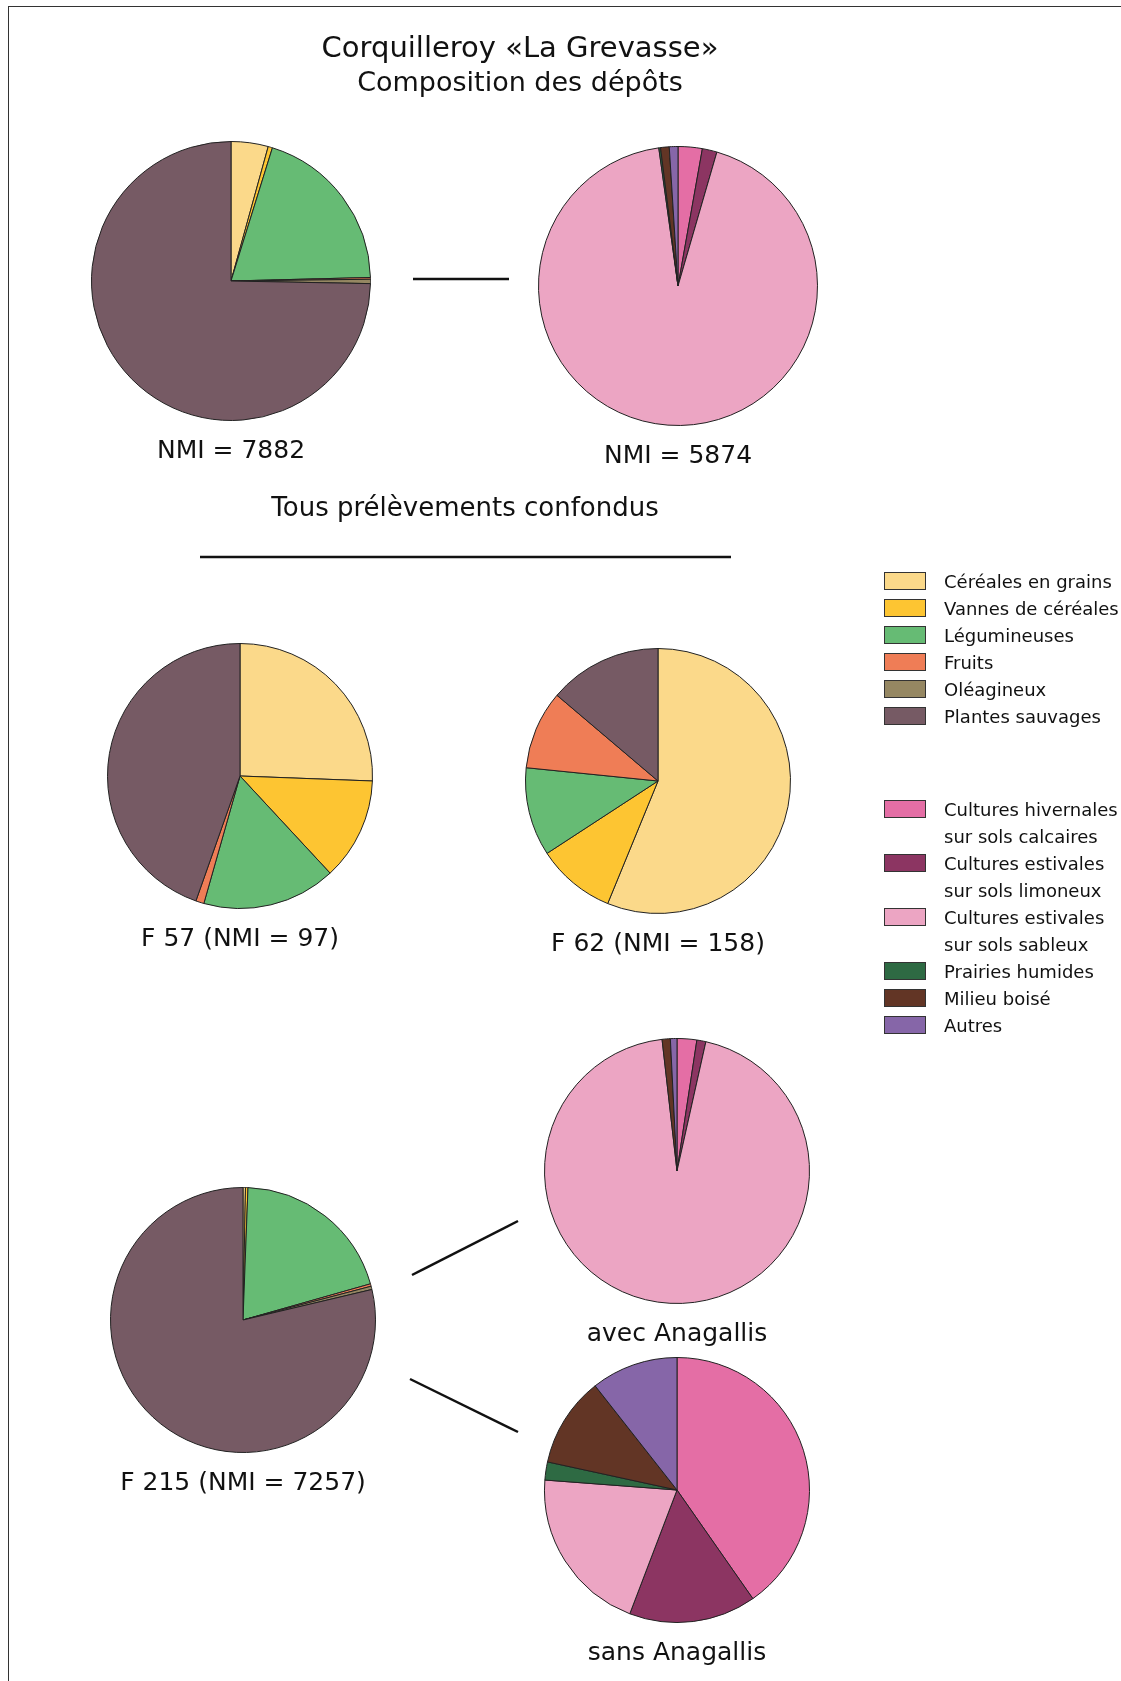 The image size is (1121, 1681). Describe the element at coordinates (465, 507) in the screenshot. I see `text: Tous prélèvements confondus` at that location.